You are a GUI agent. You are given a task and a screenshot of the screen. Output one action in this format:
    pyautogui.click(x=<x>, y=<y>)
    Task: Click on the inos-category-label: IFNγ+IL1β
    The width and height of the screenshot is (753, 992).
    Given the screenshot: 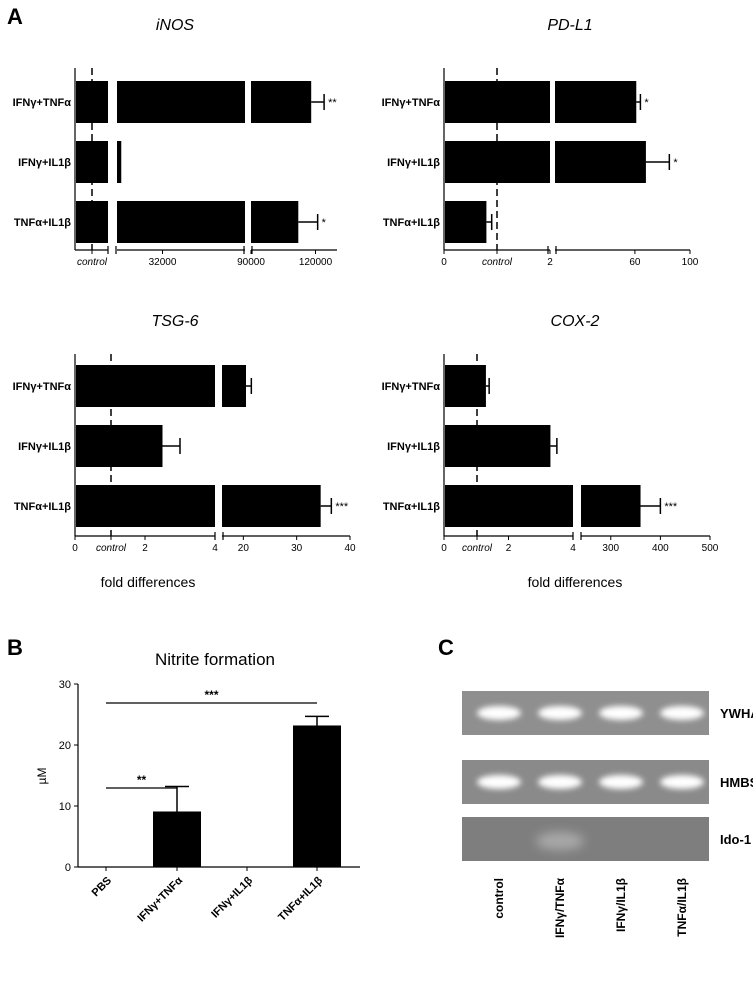 What is the action you would take?
    pyautogui.click(x=44, y=163)
    